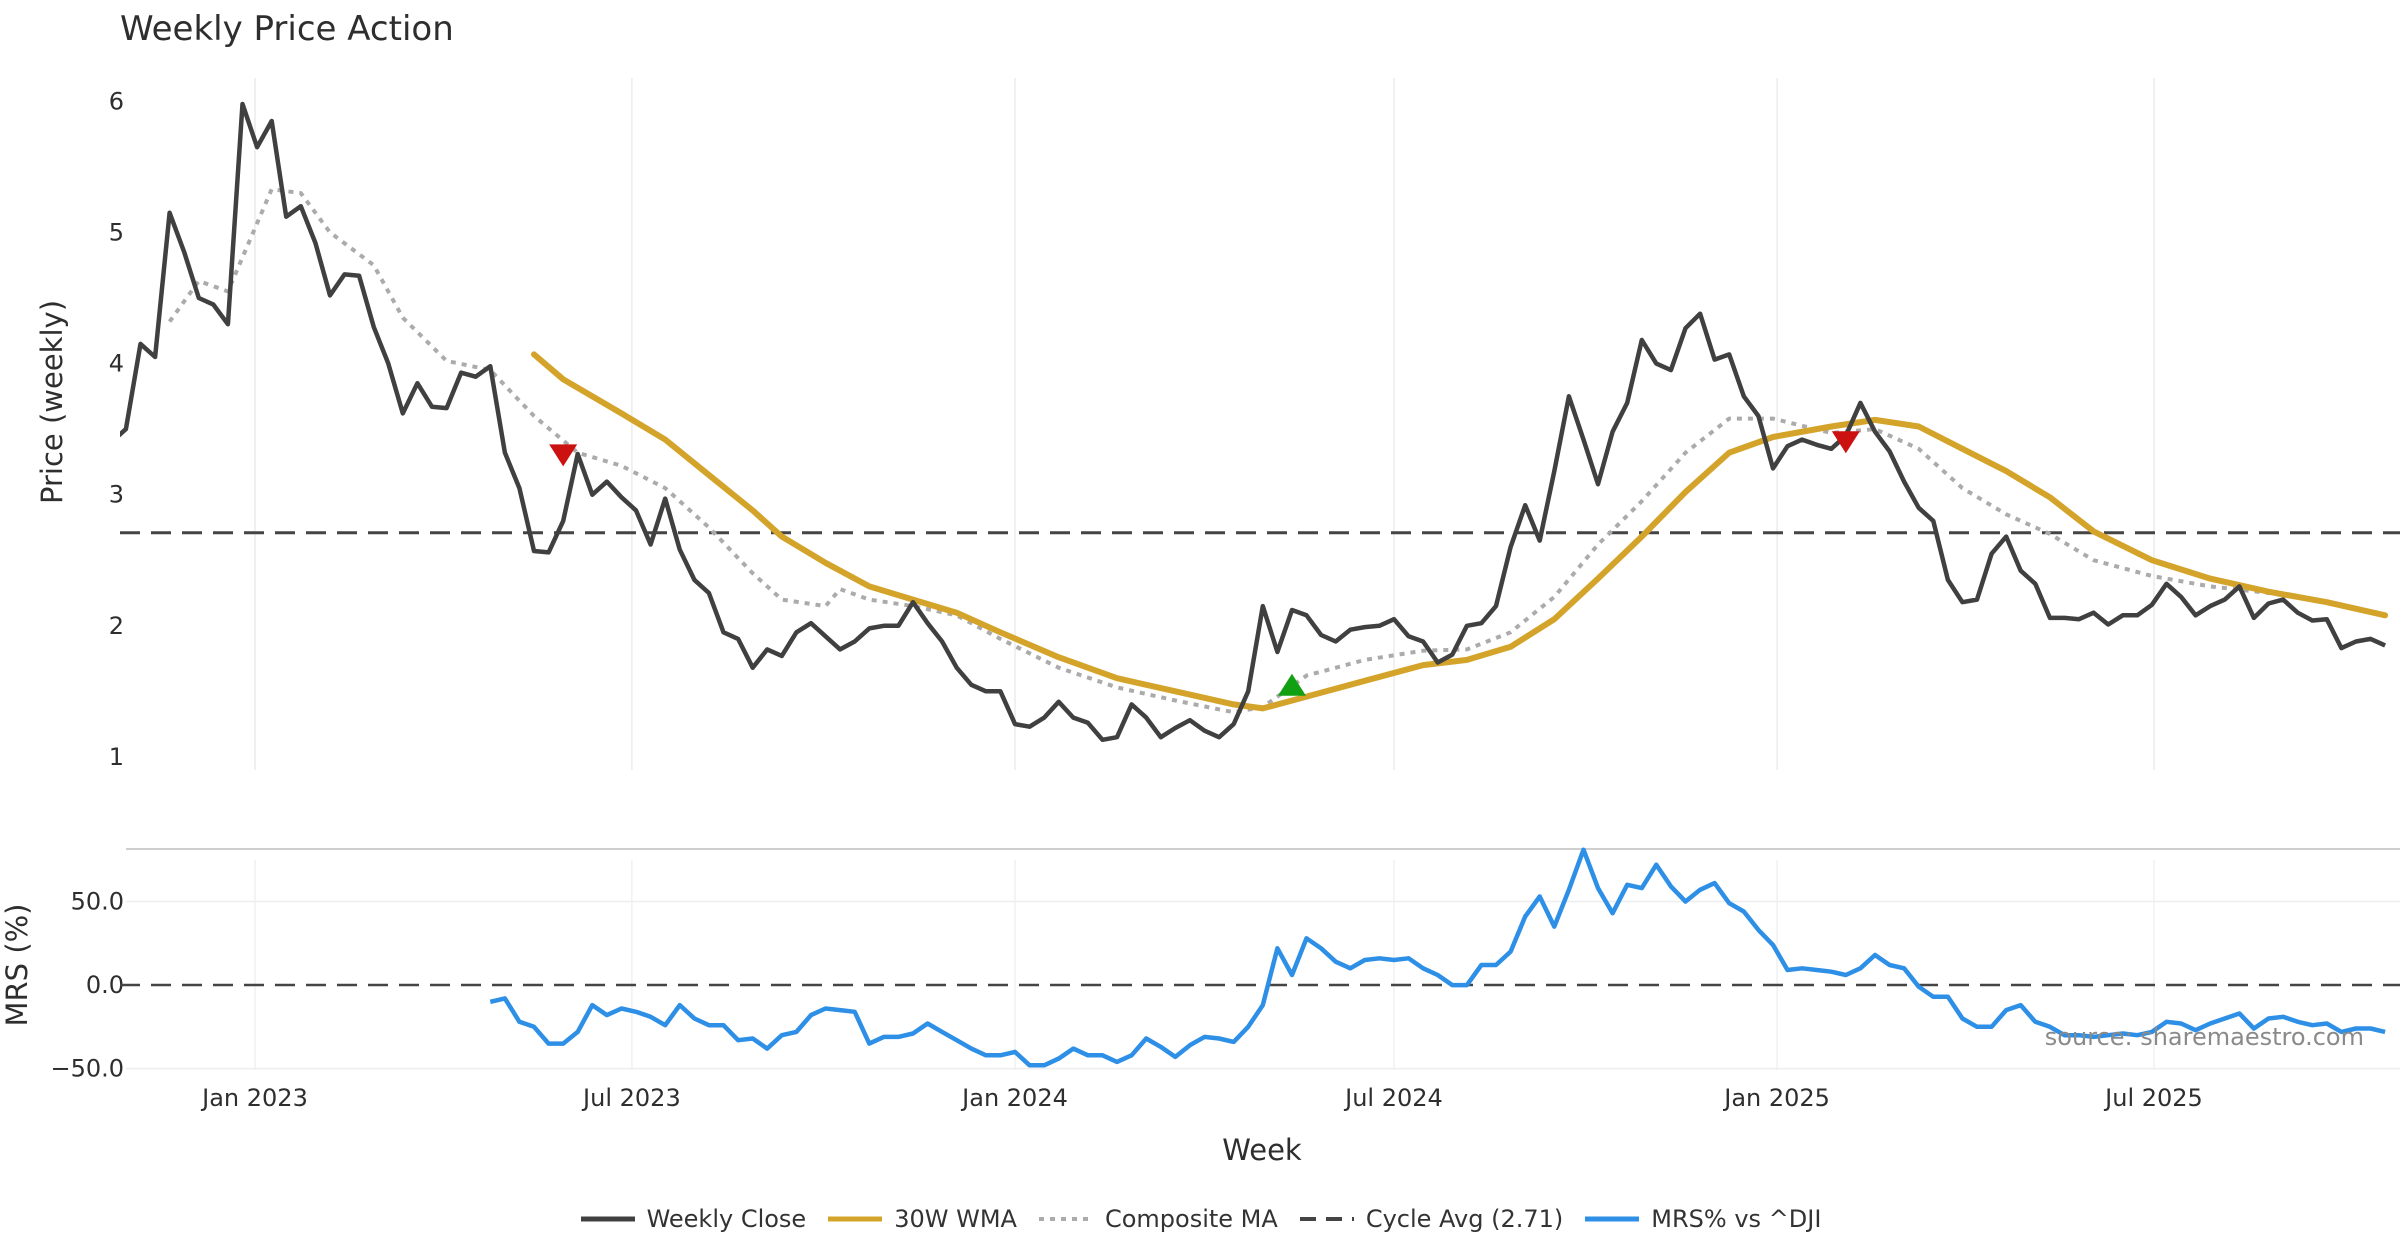 This screenshot has width=2400, height=1260. What do you see at coordinates (116, 626) in the screenshot?
I see `price-y-tick-label: 2` at bounding box center [116, 626].